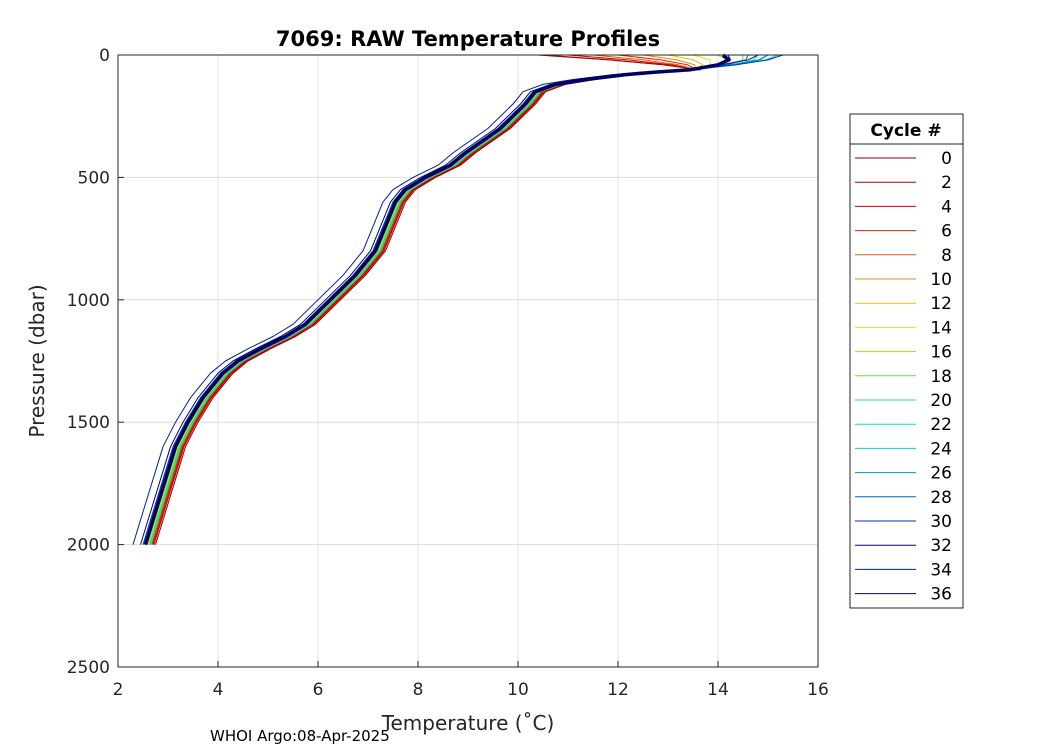  Describe the element at coordinates (300, 736) in the screenshot. I see `footer-note: WHOI Argo:08-Apr-2025` at that location.